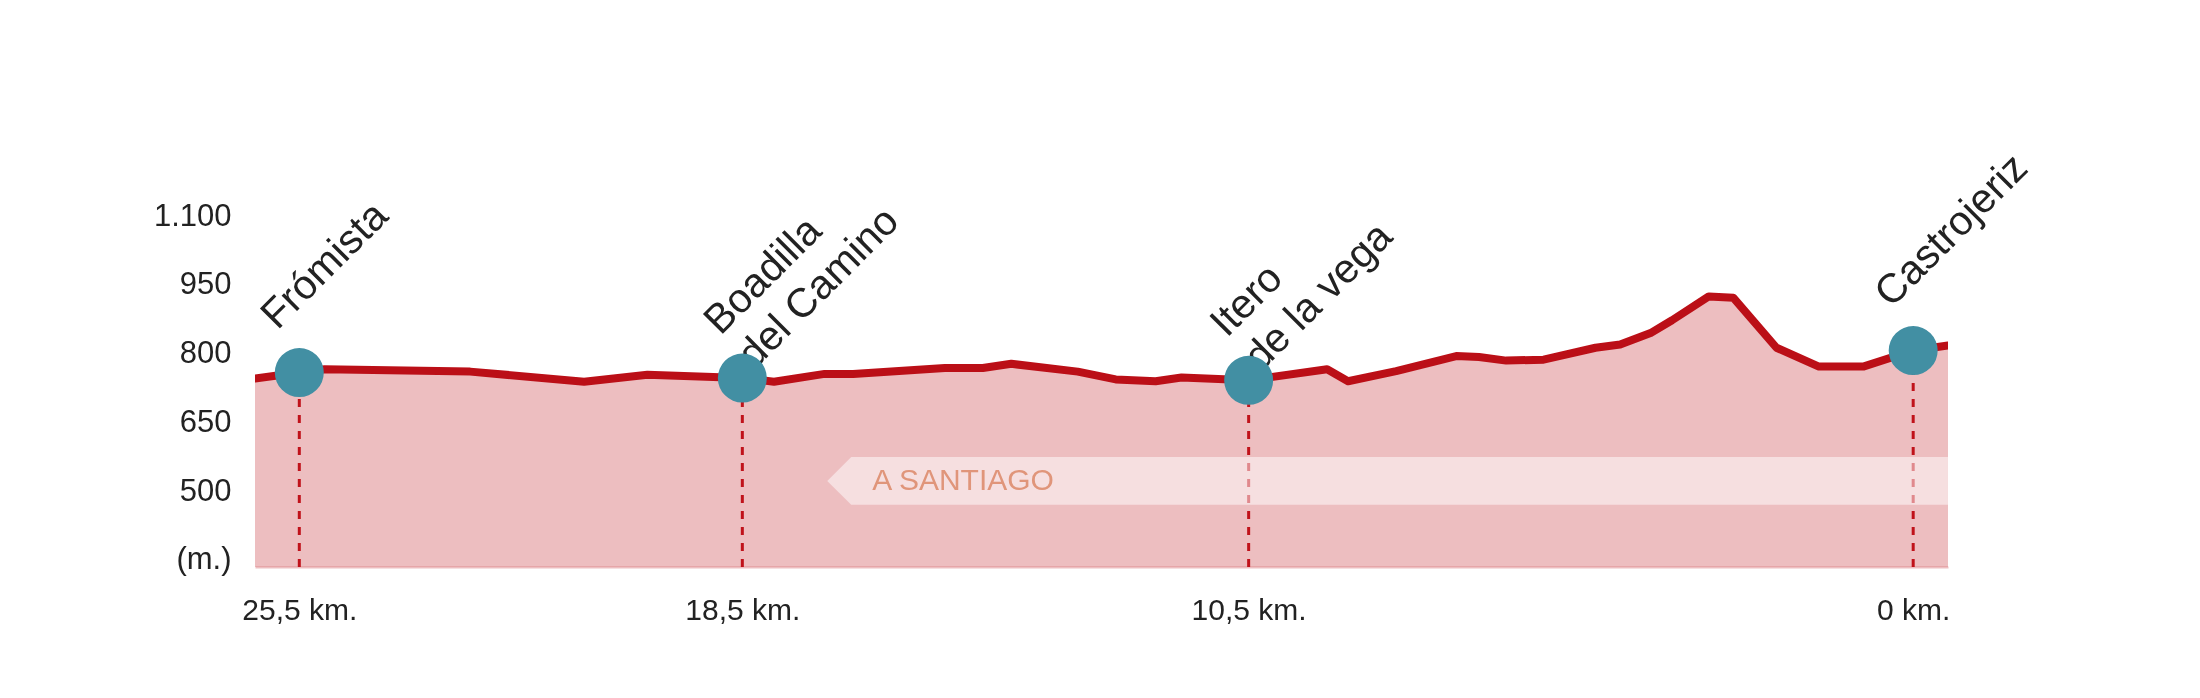 The image size is (2200, 698). Describe the element at coordinates (1249, 609) in the screenshot. I see `x-tick-label: 10,5 km.` at that location.